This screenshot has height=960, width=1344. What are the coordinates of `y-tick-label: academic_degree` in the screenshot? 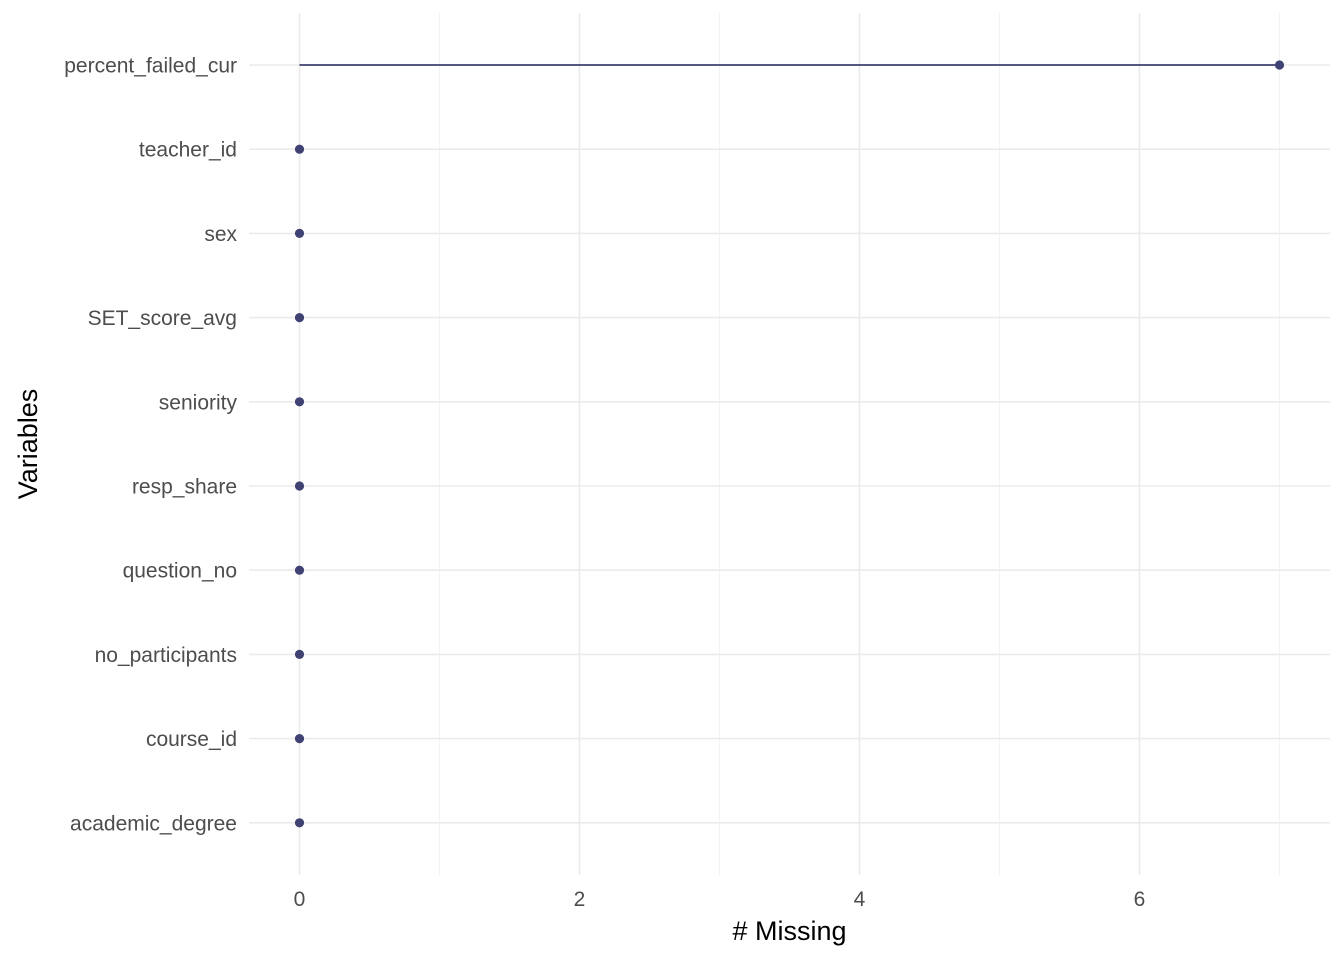 It's located at (153, 823).